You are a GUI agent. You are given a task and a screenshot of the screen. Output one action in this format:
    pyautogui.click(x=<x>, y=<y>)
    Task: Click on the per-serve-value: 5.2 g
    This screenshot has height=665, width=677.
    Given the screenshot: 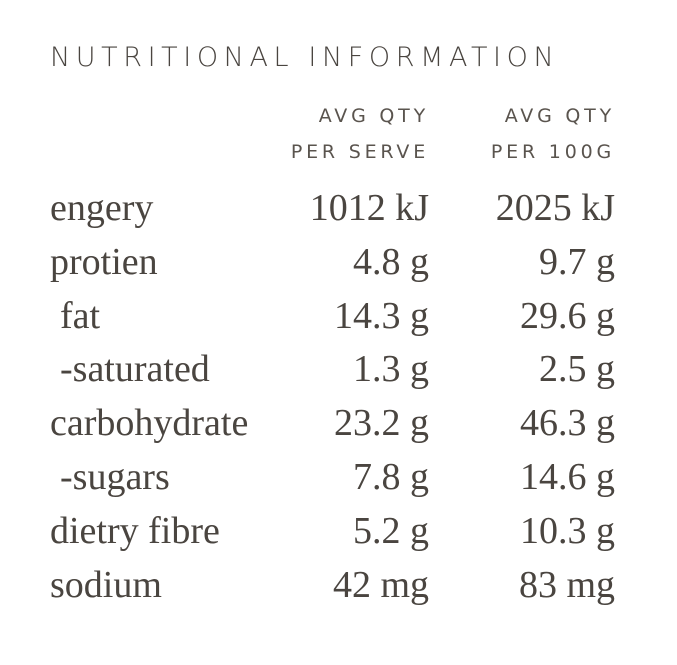 What is the action you would take?
    pyautogui.click(x=391, y=530)
    